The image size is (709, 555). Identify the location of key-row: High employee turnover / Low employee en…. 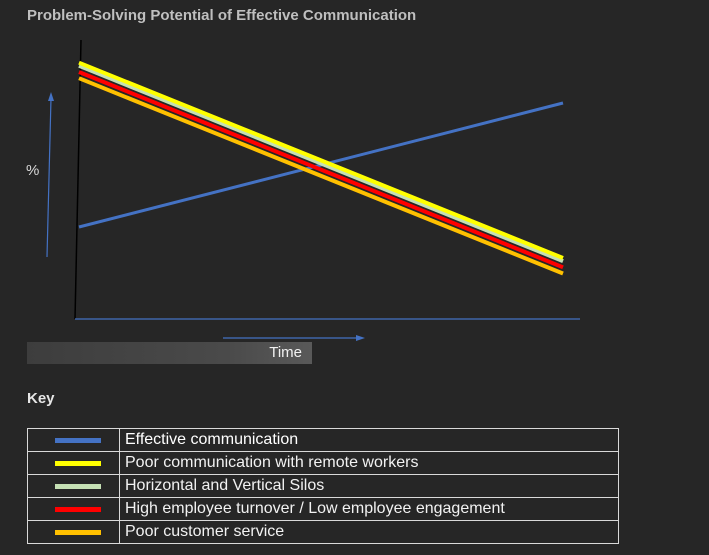
(323, 509).